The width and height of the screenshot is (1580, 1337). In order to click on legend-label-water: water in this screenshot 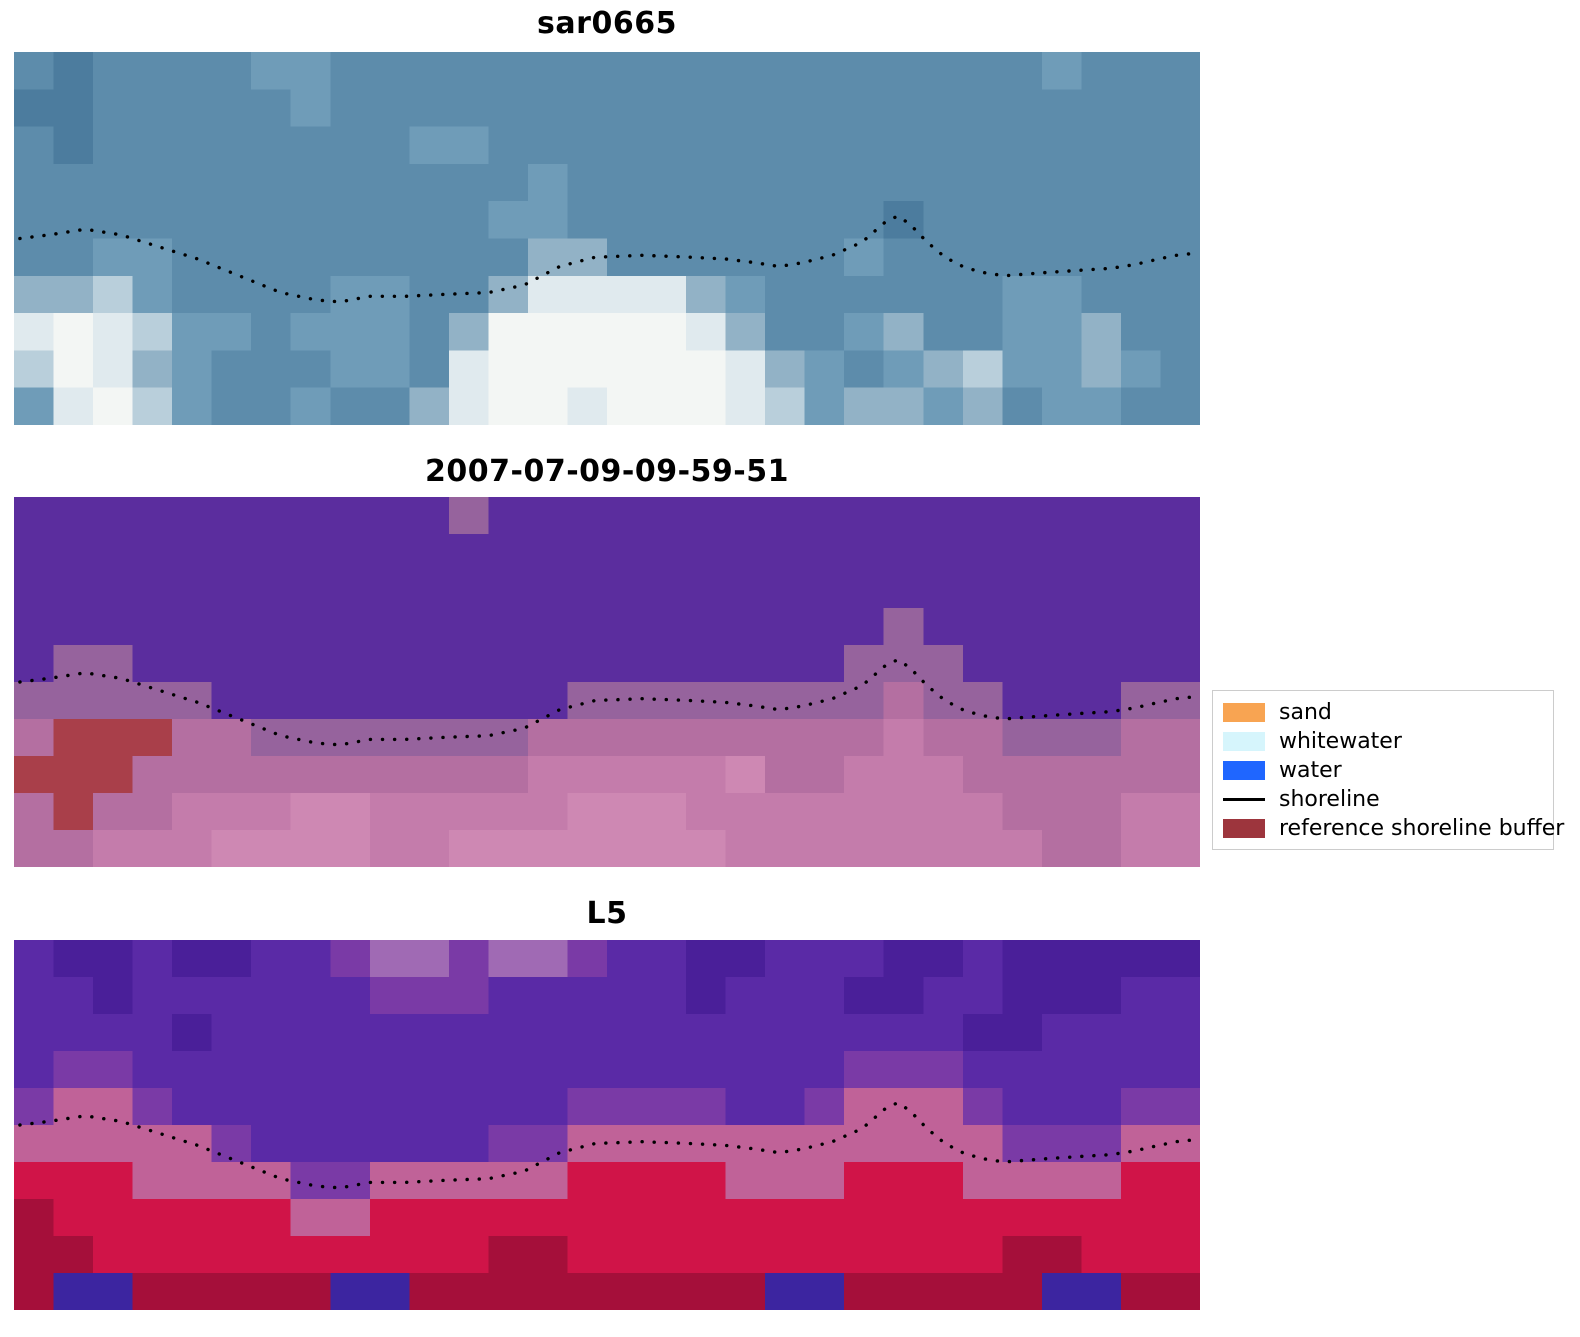, I will do `click(1310, 770)`.